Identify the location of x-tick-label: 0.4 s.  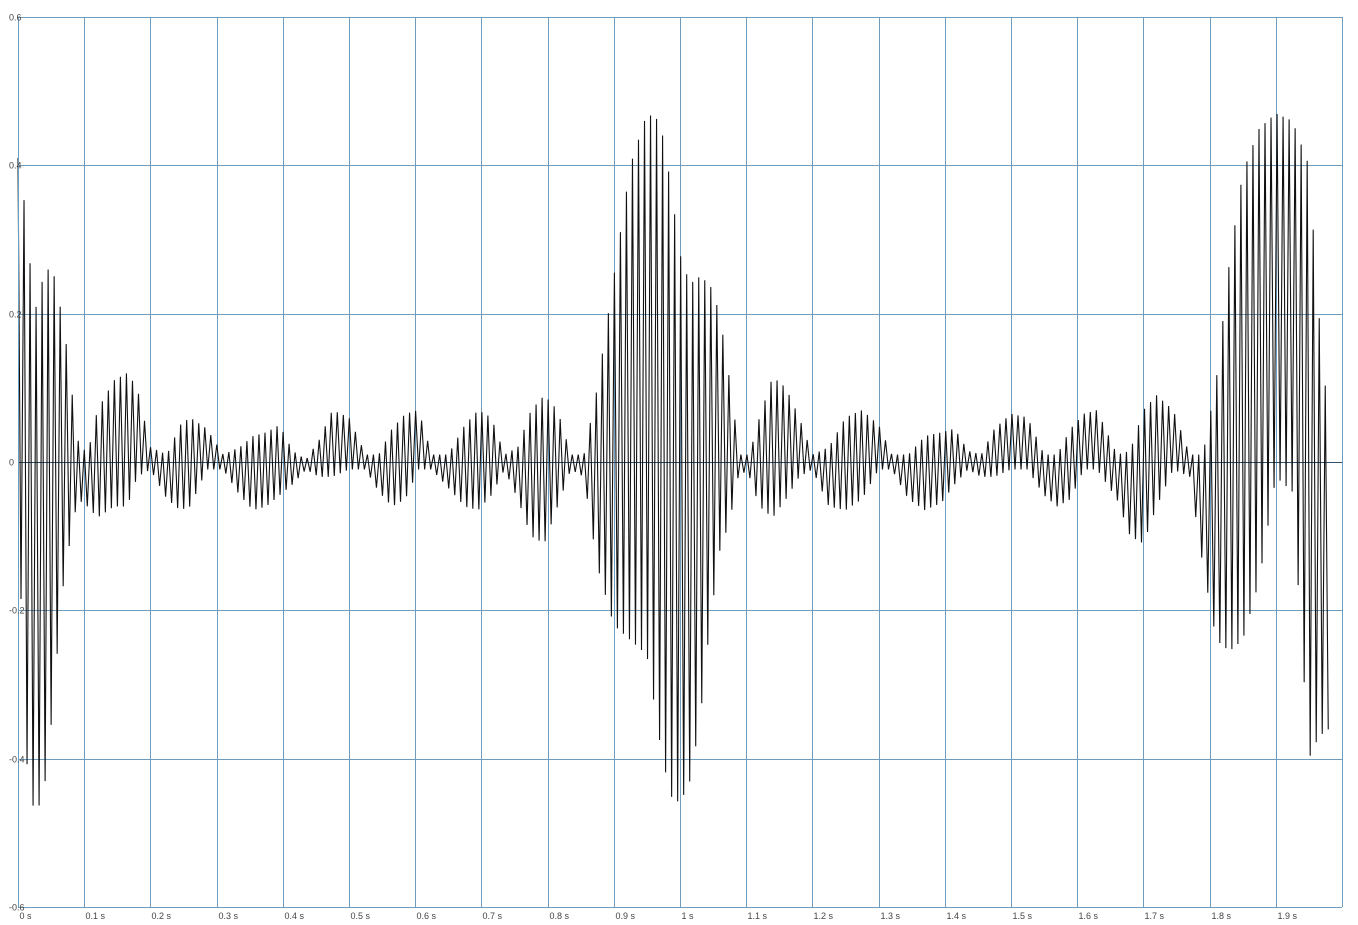
(295, 916).